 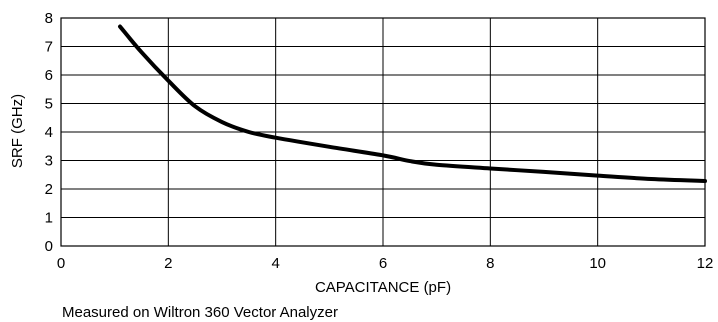 I want to click on x-tick-label: 0, so click(x=61, y=263).